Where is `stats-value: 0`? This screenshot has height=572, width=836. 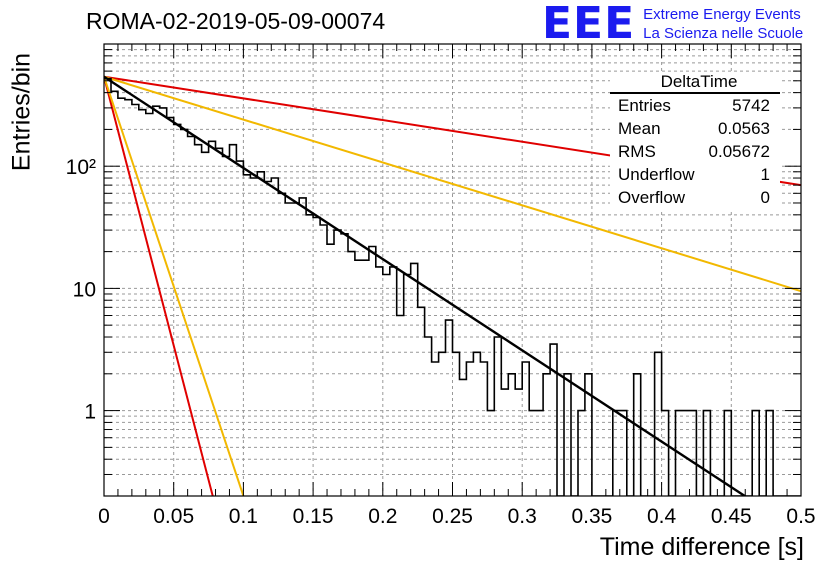 stats-value: 0 is located at coordinates (765, 197).